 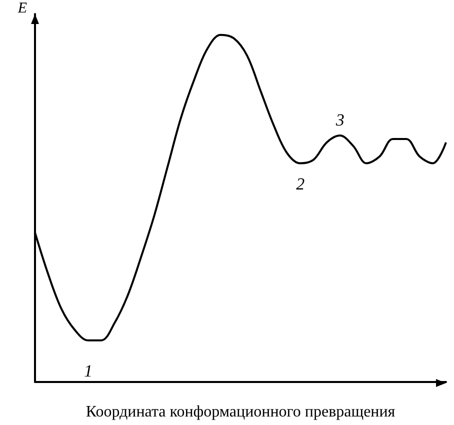 What do you see at coordinates (301, 184) in the screenshot?
I see `annotation: 2` at bounding box center [301, 184].